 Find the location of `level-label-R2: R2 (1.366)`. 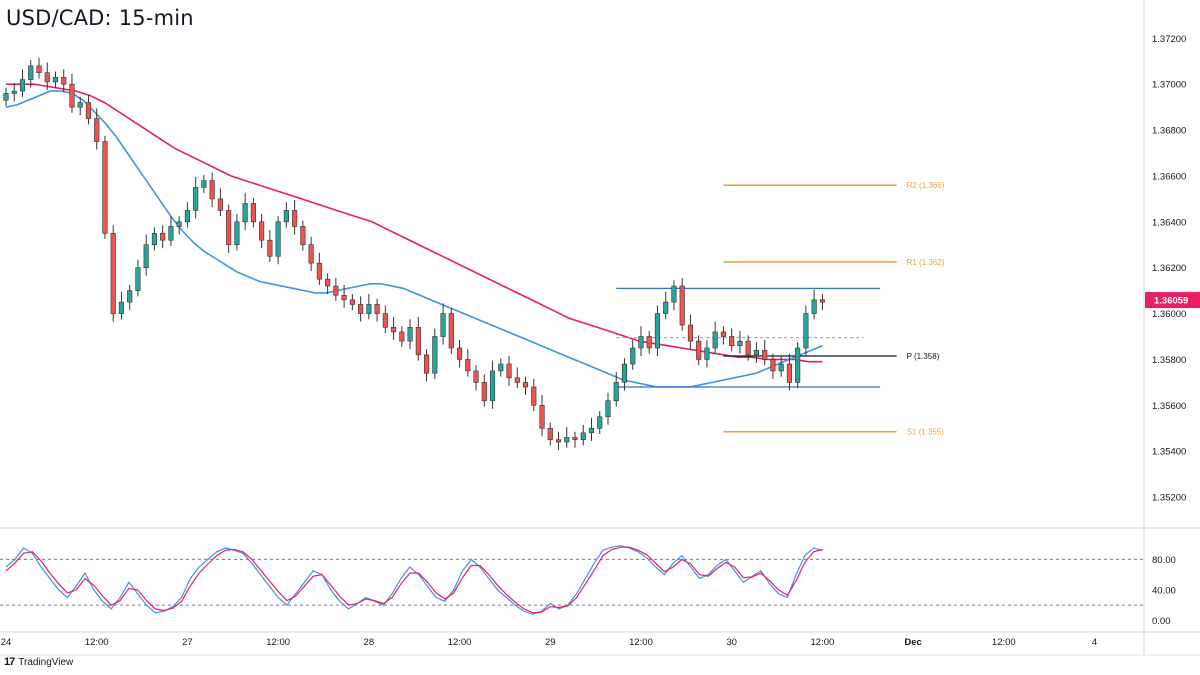

level-label-R2: R2 (1.366) is located at coordinates (926, 185).